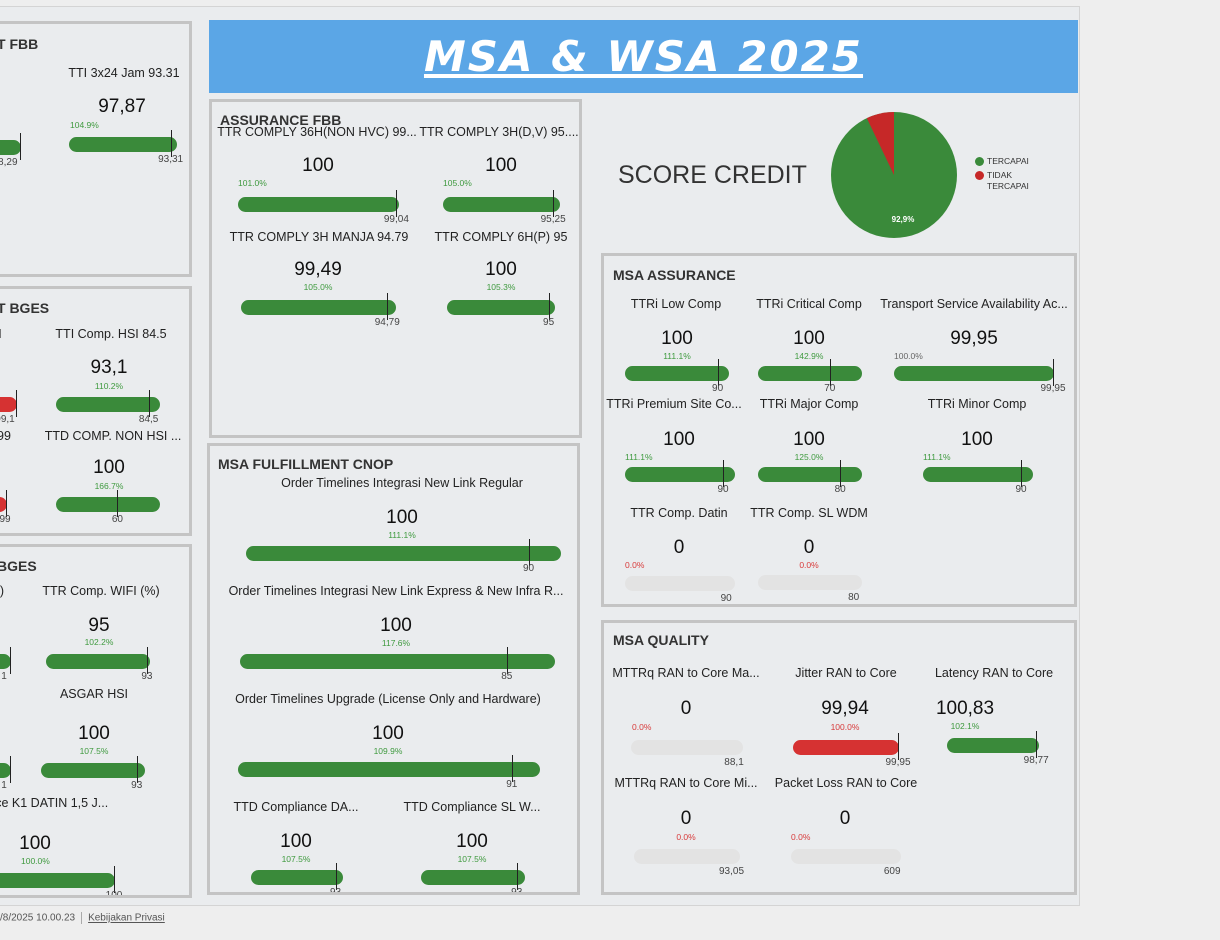  I want to click on target-value: 99,95, so click(898, 762).